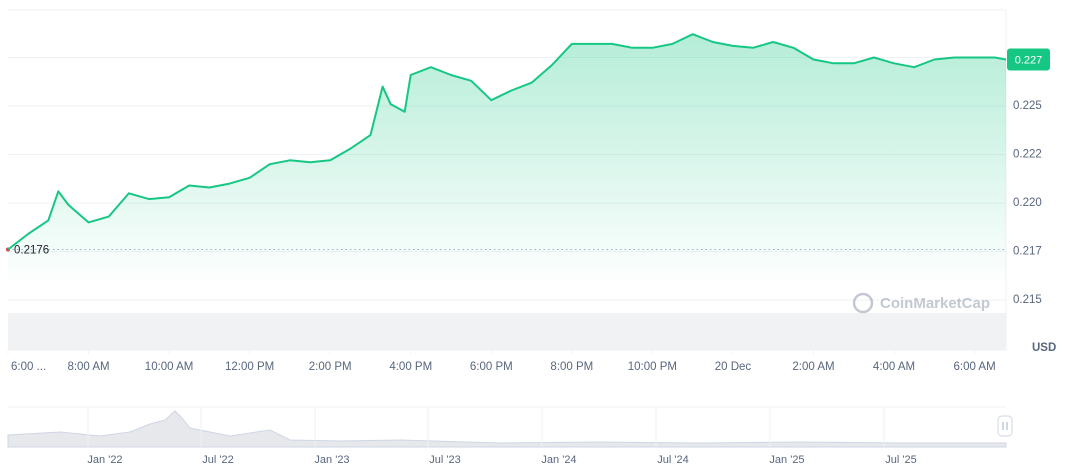 The width and height of the screenshot is (1072, 470). What do you see at coordinates (935, 303) in the screenshot?
I see `watermark-text: CoinMarketCap` at bounding box center [935, 303].